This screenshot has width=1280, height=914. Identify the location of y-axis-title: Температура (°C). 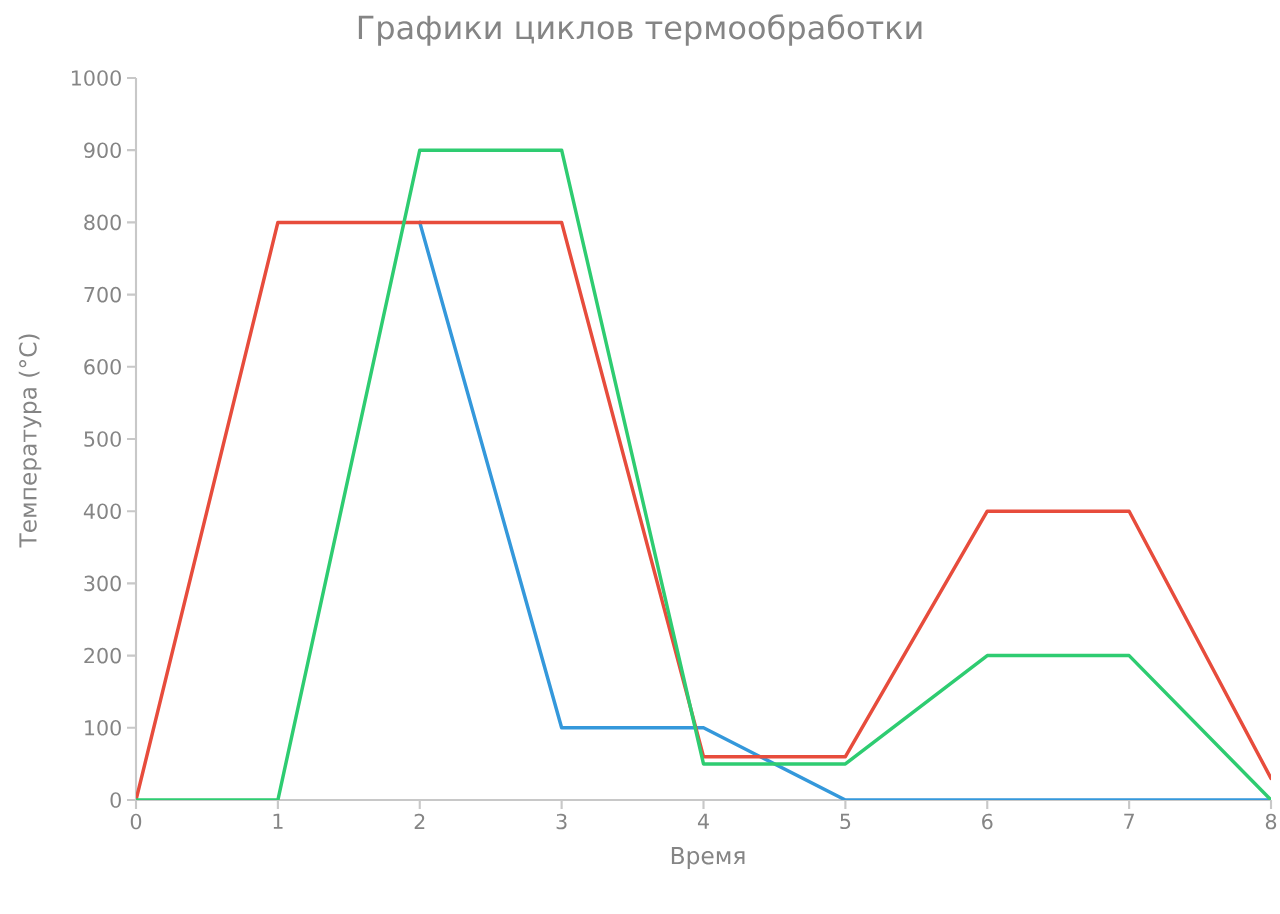
(30, 441).